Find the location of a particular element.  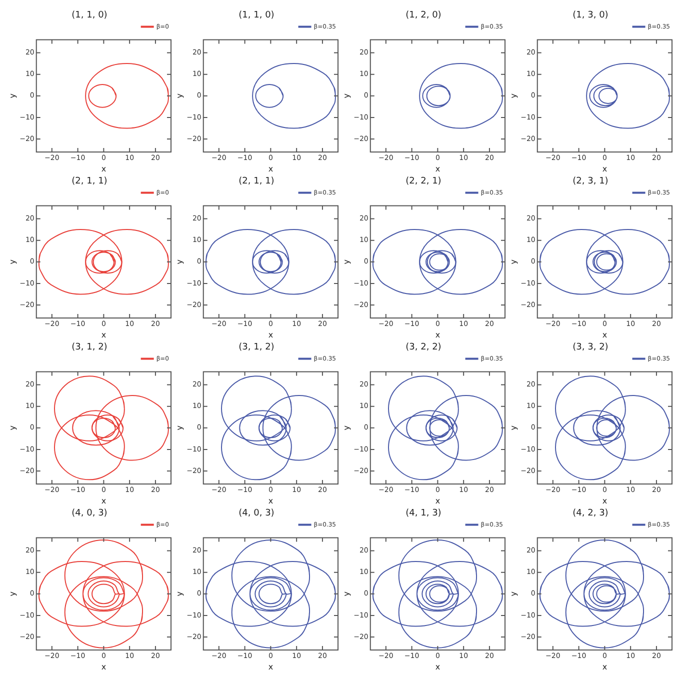

chart-title: (1, 3, 0) is located at coordinates (590, 15).